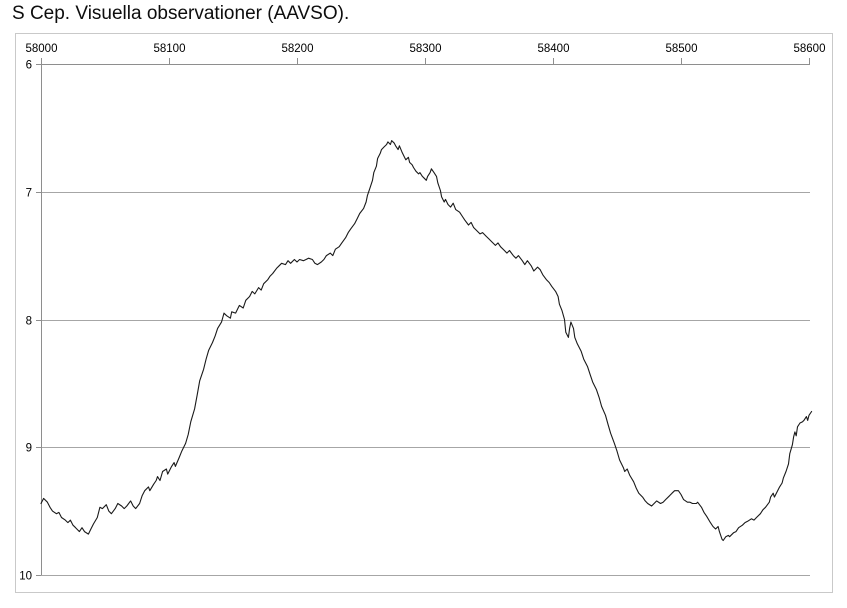  Describe the element at coordinates (25, 577) in the screenshot. I see `y-tick-label-10: 10` at that location.